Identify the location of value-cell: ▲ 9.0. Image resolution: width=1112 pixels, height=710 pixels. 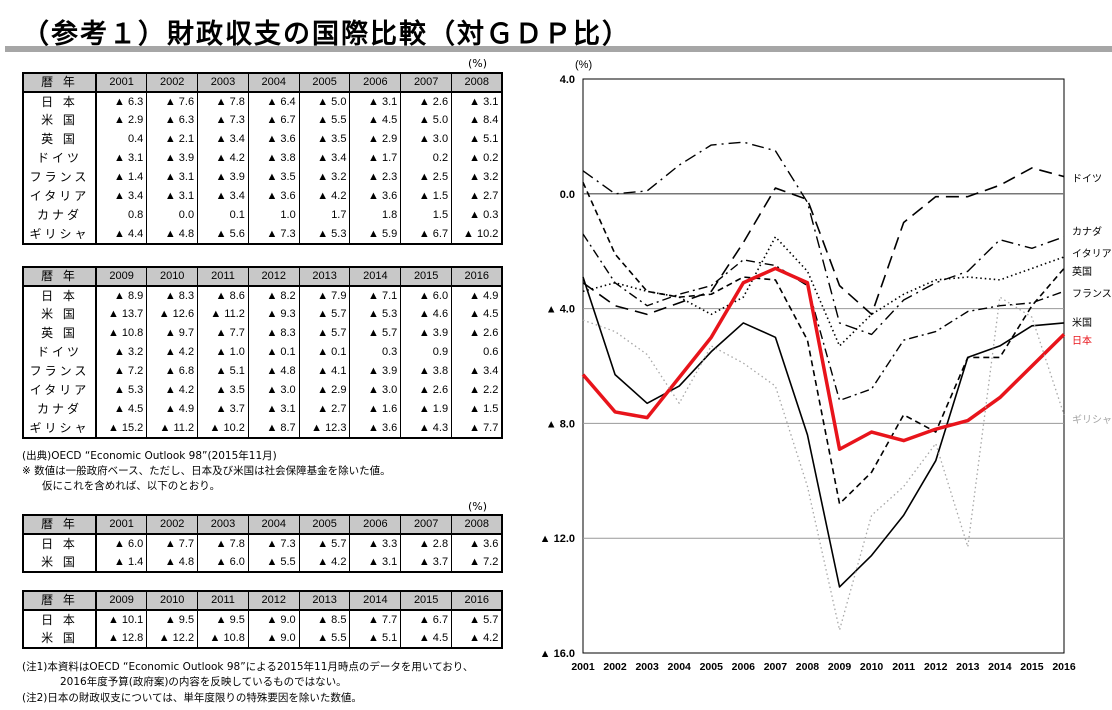
(273, 638).